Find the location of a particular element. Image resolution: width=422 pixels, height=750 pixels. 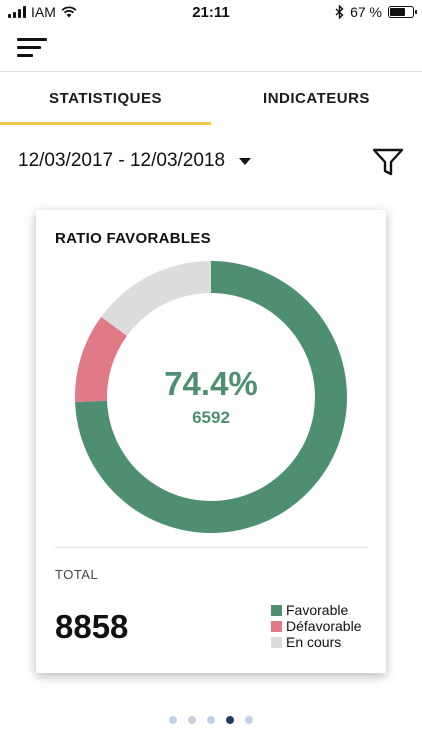

date-filter-row: 12/03/2017 - 12/03/2018 is located at coordinates (213, 162).